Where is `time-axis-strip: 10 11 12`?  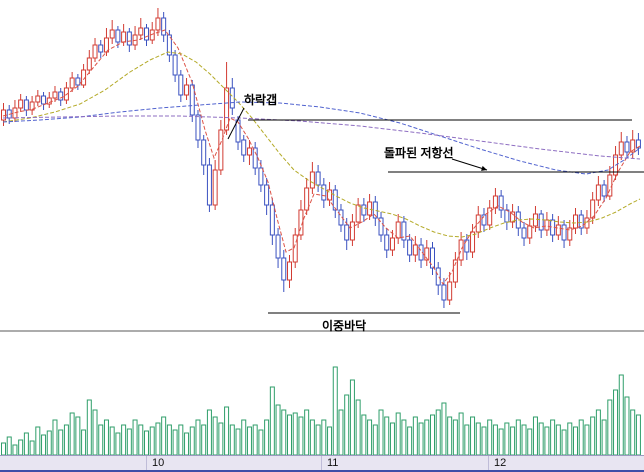
time-axis-strip: 10 11 12 is located at coordinates (322, 463).